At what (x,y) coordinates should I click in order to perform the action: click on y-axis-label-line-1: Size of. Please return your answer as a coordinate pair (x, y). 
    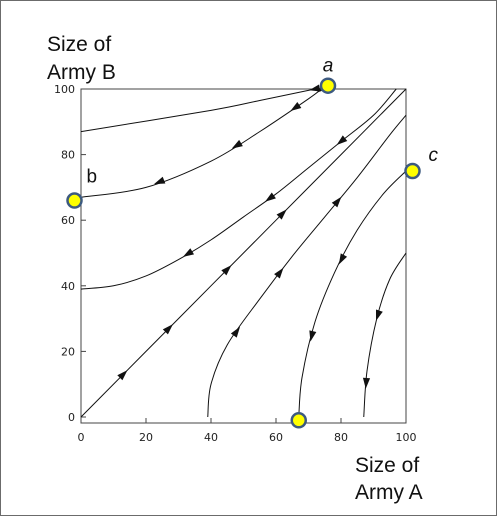
    Looking at the image, I should click on (79, 44).